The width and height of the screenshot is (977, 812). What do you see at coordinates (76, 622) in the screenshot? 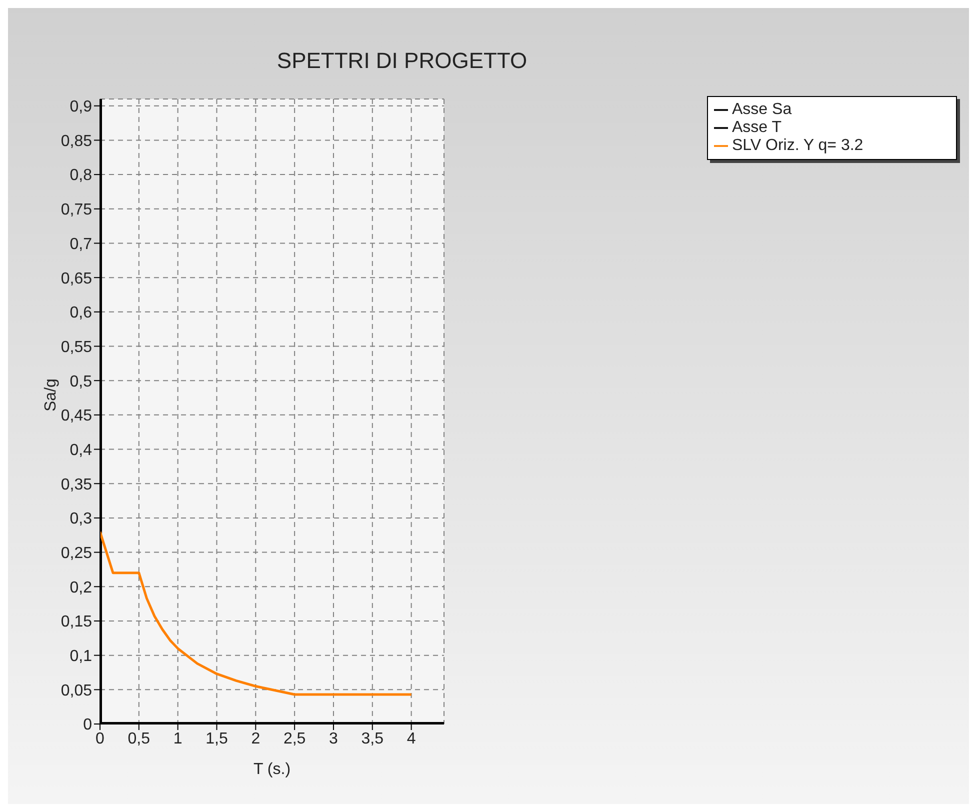
I see `y-tick-label: 0,15` at bounding box center [76, 622].